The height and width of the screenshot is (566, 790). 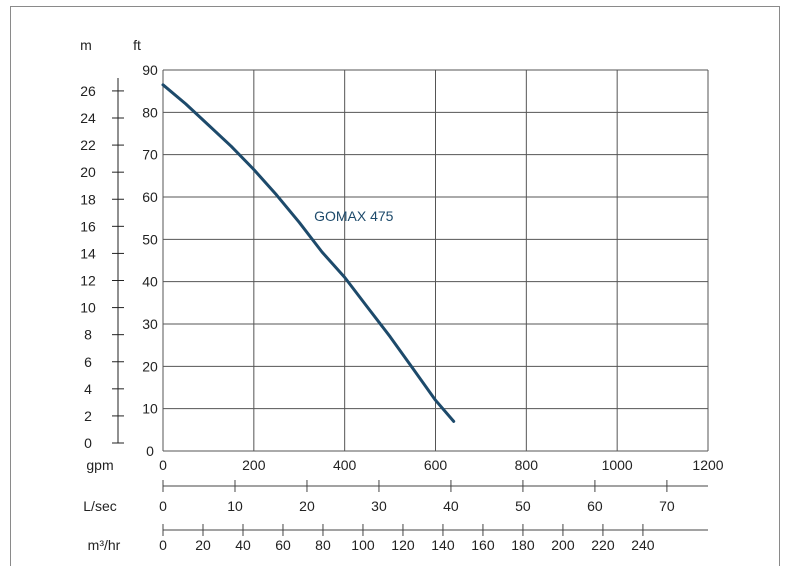 What do you see at coordinates (150, 112) in the screenshot?
I see `y-tick-label-ft: 80` at bounding box center [150, 112].